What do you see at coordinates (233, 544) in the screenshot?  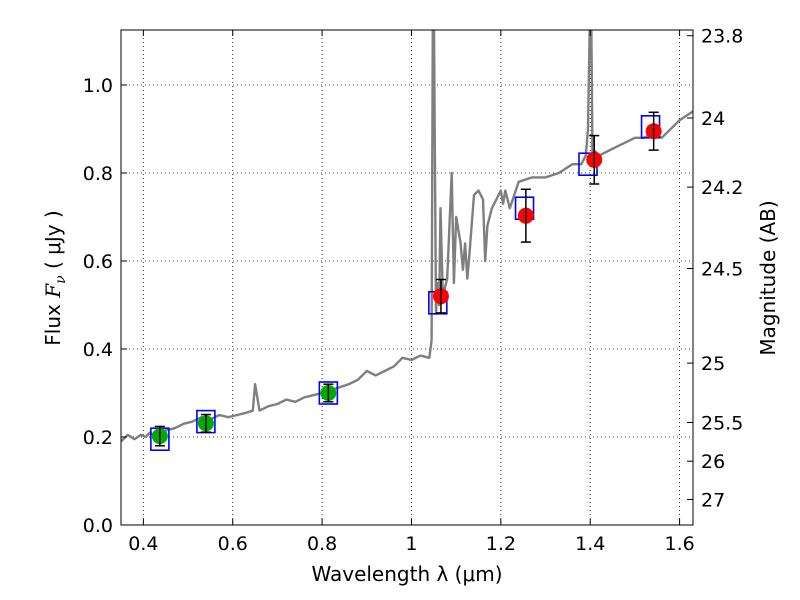 I see `x-tick-label: 0.6` at bounding box center [233, 544].